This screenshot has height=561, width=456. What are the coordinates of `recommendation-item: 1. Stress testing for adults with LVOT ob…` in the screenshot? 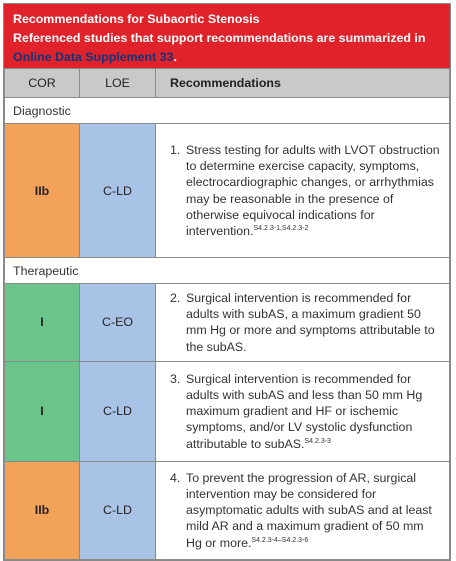 It's located at (302, 190).